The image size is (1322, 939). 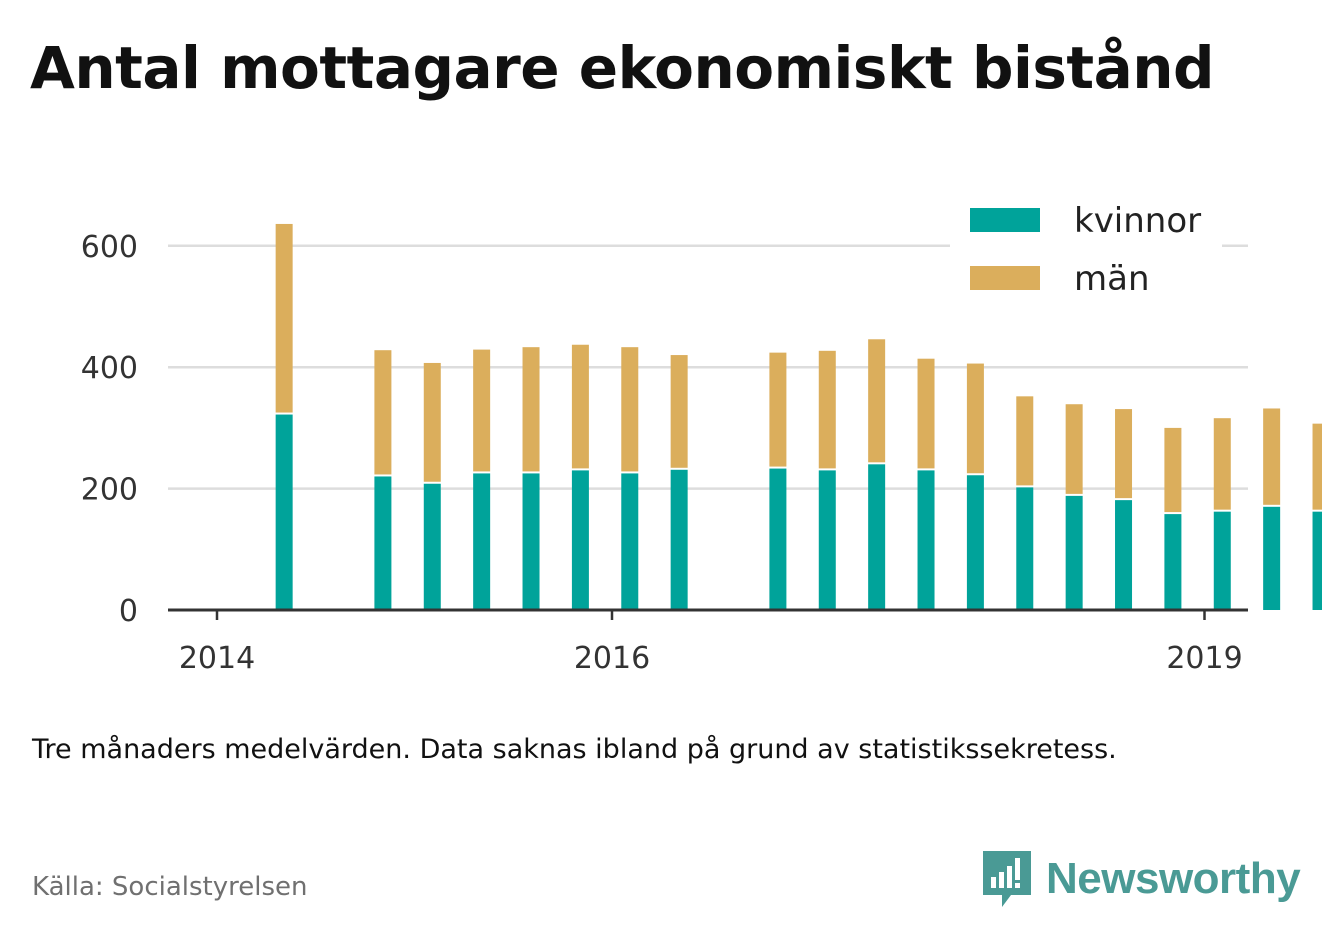 What do you see at coordinates (622, 68) in the screenshot?
I see `chart-title: Antal mottagare ekonomiskt bistånd` at bounding box center [622, 68].